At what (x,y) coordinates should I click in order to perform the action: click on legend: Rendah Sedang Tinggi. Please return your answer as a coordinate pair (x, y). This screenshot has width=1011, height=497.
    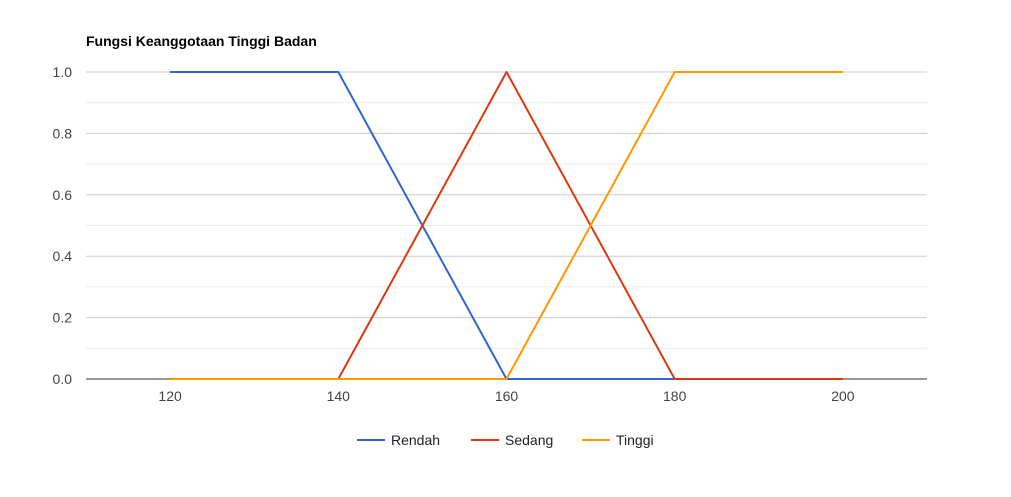
    Looking at the image, I should click on (505, 440).